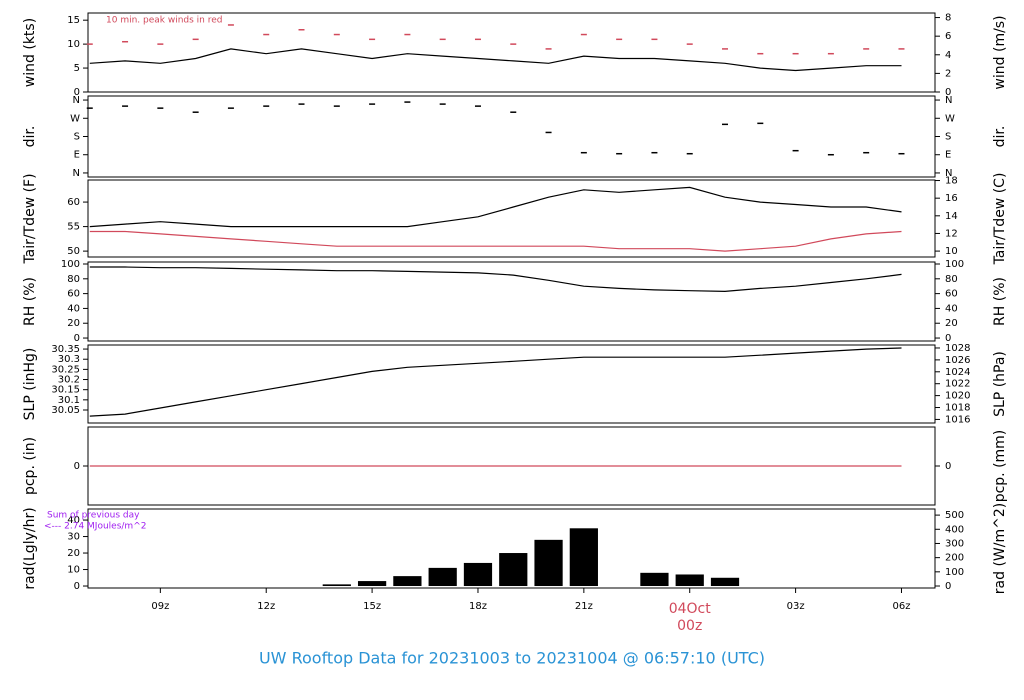  What do you see at coordinates (1000, 301) in the screenshot?
I see `y2-axis-label: RH (%)` at bounding box center [1000, 301].